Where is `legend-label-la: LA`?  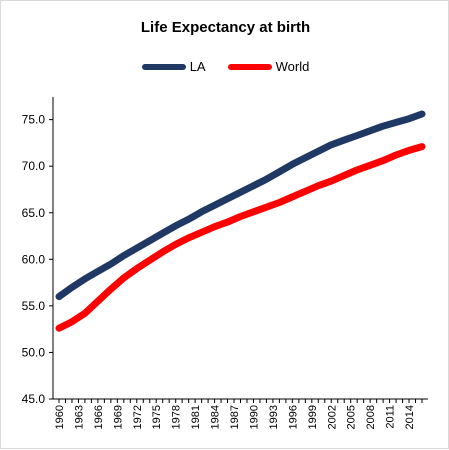 legend-label-la: LA is located at coordinates (197, 66).